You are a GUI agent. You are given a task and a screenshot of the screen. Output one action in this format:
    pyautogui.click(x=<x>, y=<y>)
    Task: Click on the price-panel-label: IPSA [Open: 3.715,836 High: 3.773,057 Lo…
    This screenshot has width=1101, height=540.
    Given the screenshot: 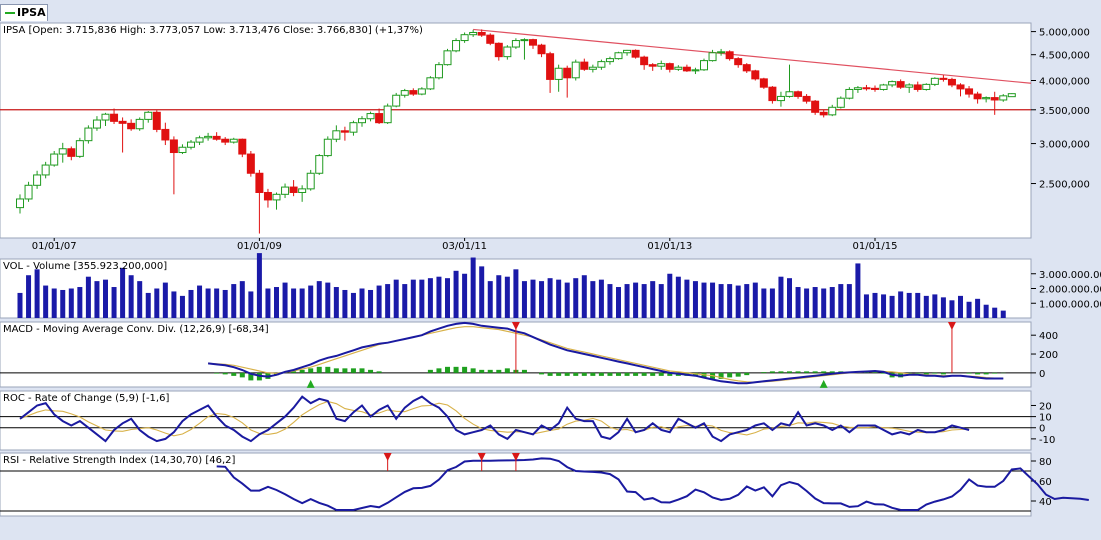 What is the action you would take?
    pyautogui.click(x=213, y=30)
    